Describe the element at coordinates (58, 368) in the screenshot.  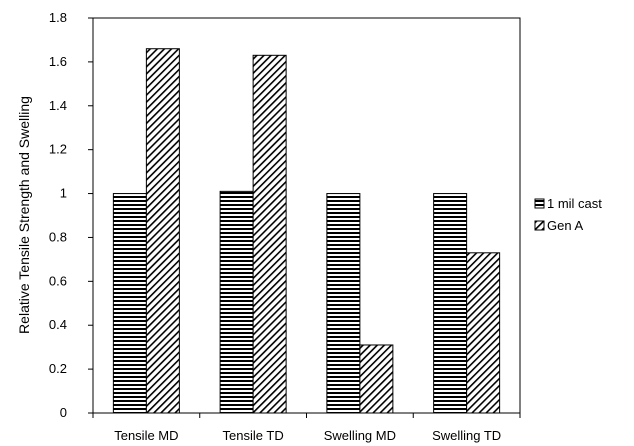
I see `y-tick-label: 0.2` at that location.